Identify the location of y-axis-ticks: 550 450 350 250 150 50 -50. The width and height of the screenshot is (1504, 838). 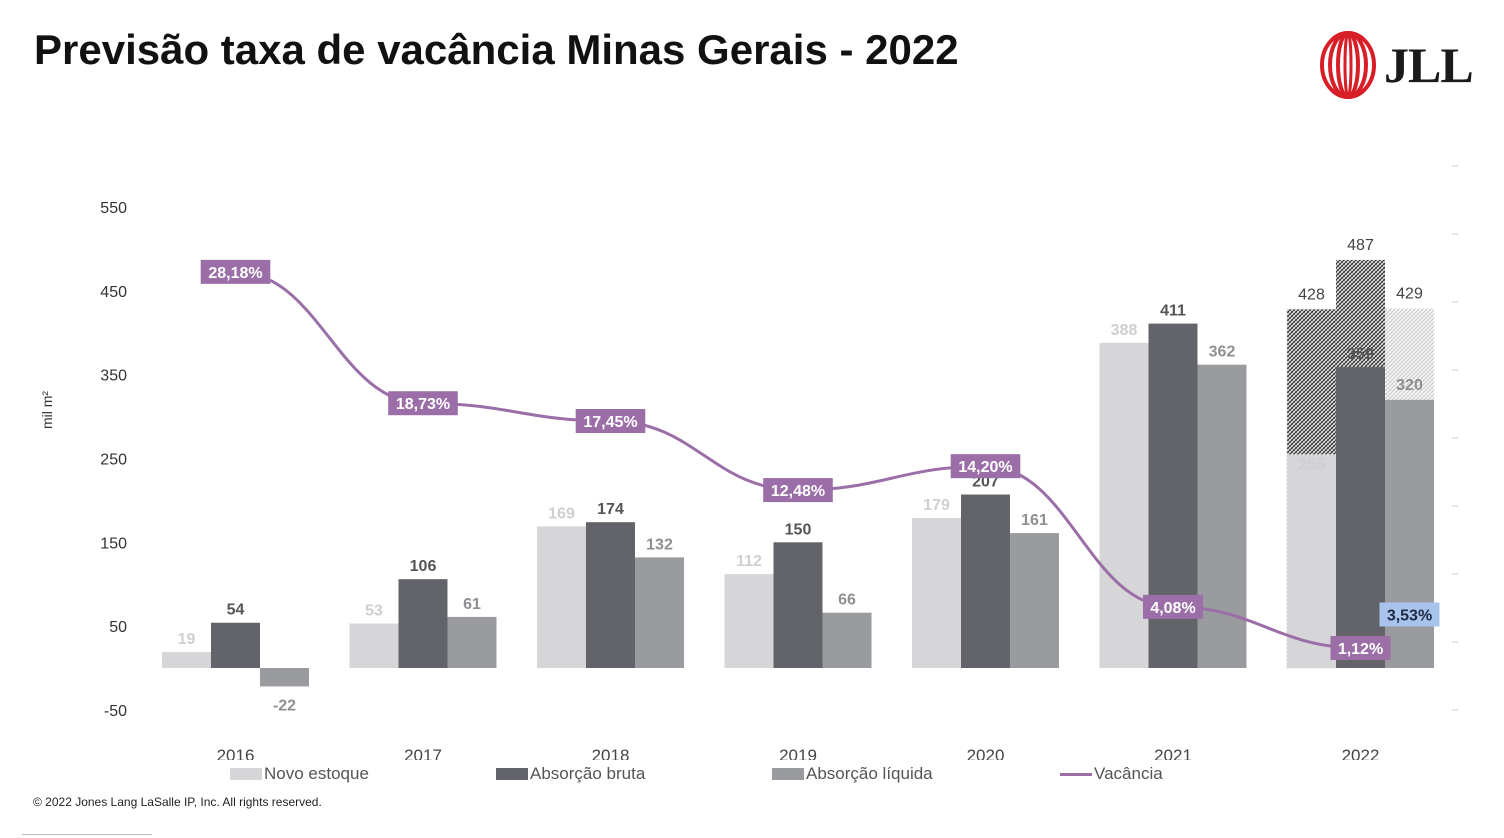
(113, 460).